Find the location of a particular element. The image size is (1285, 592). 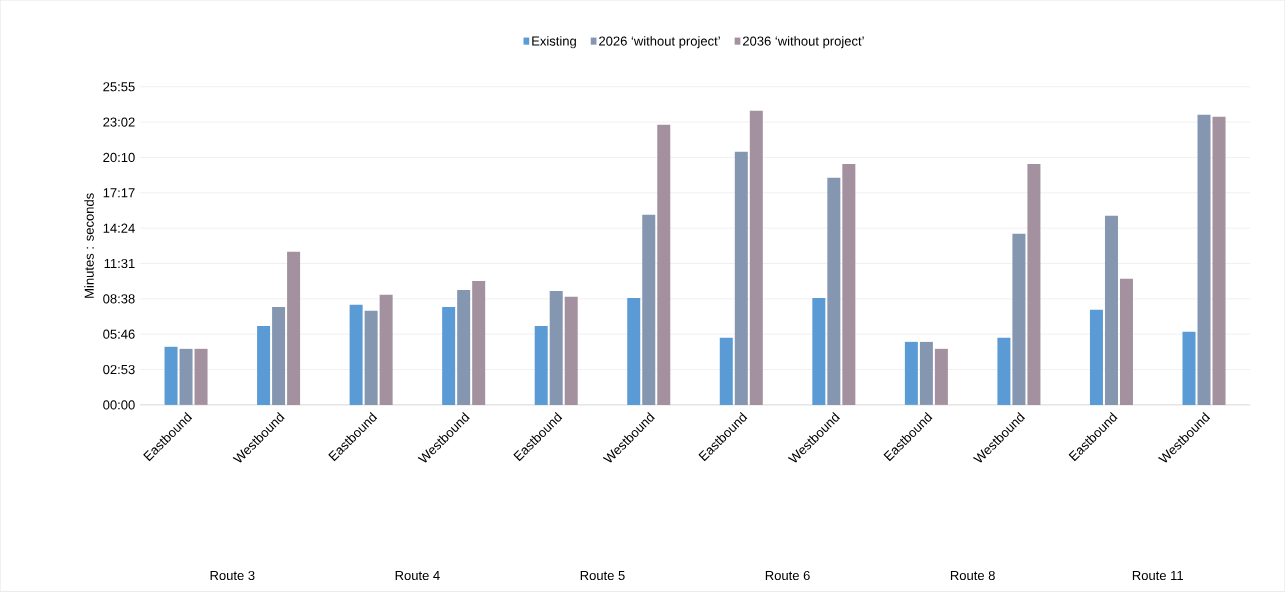

y-tick-label: 11:31 is located at coordinates (119, 264).